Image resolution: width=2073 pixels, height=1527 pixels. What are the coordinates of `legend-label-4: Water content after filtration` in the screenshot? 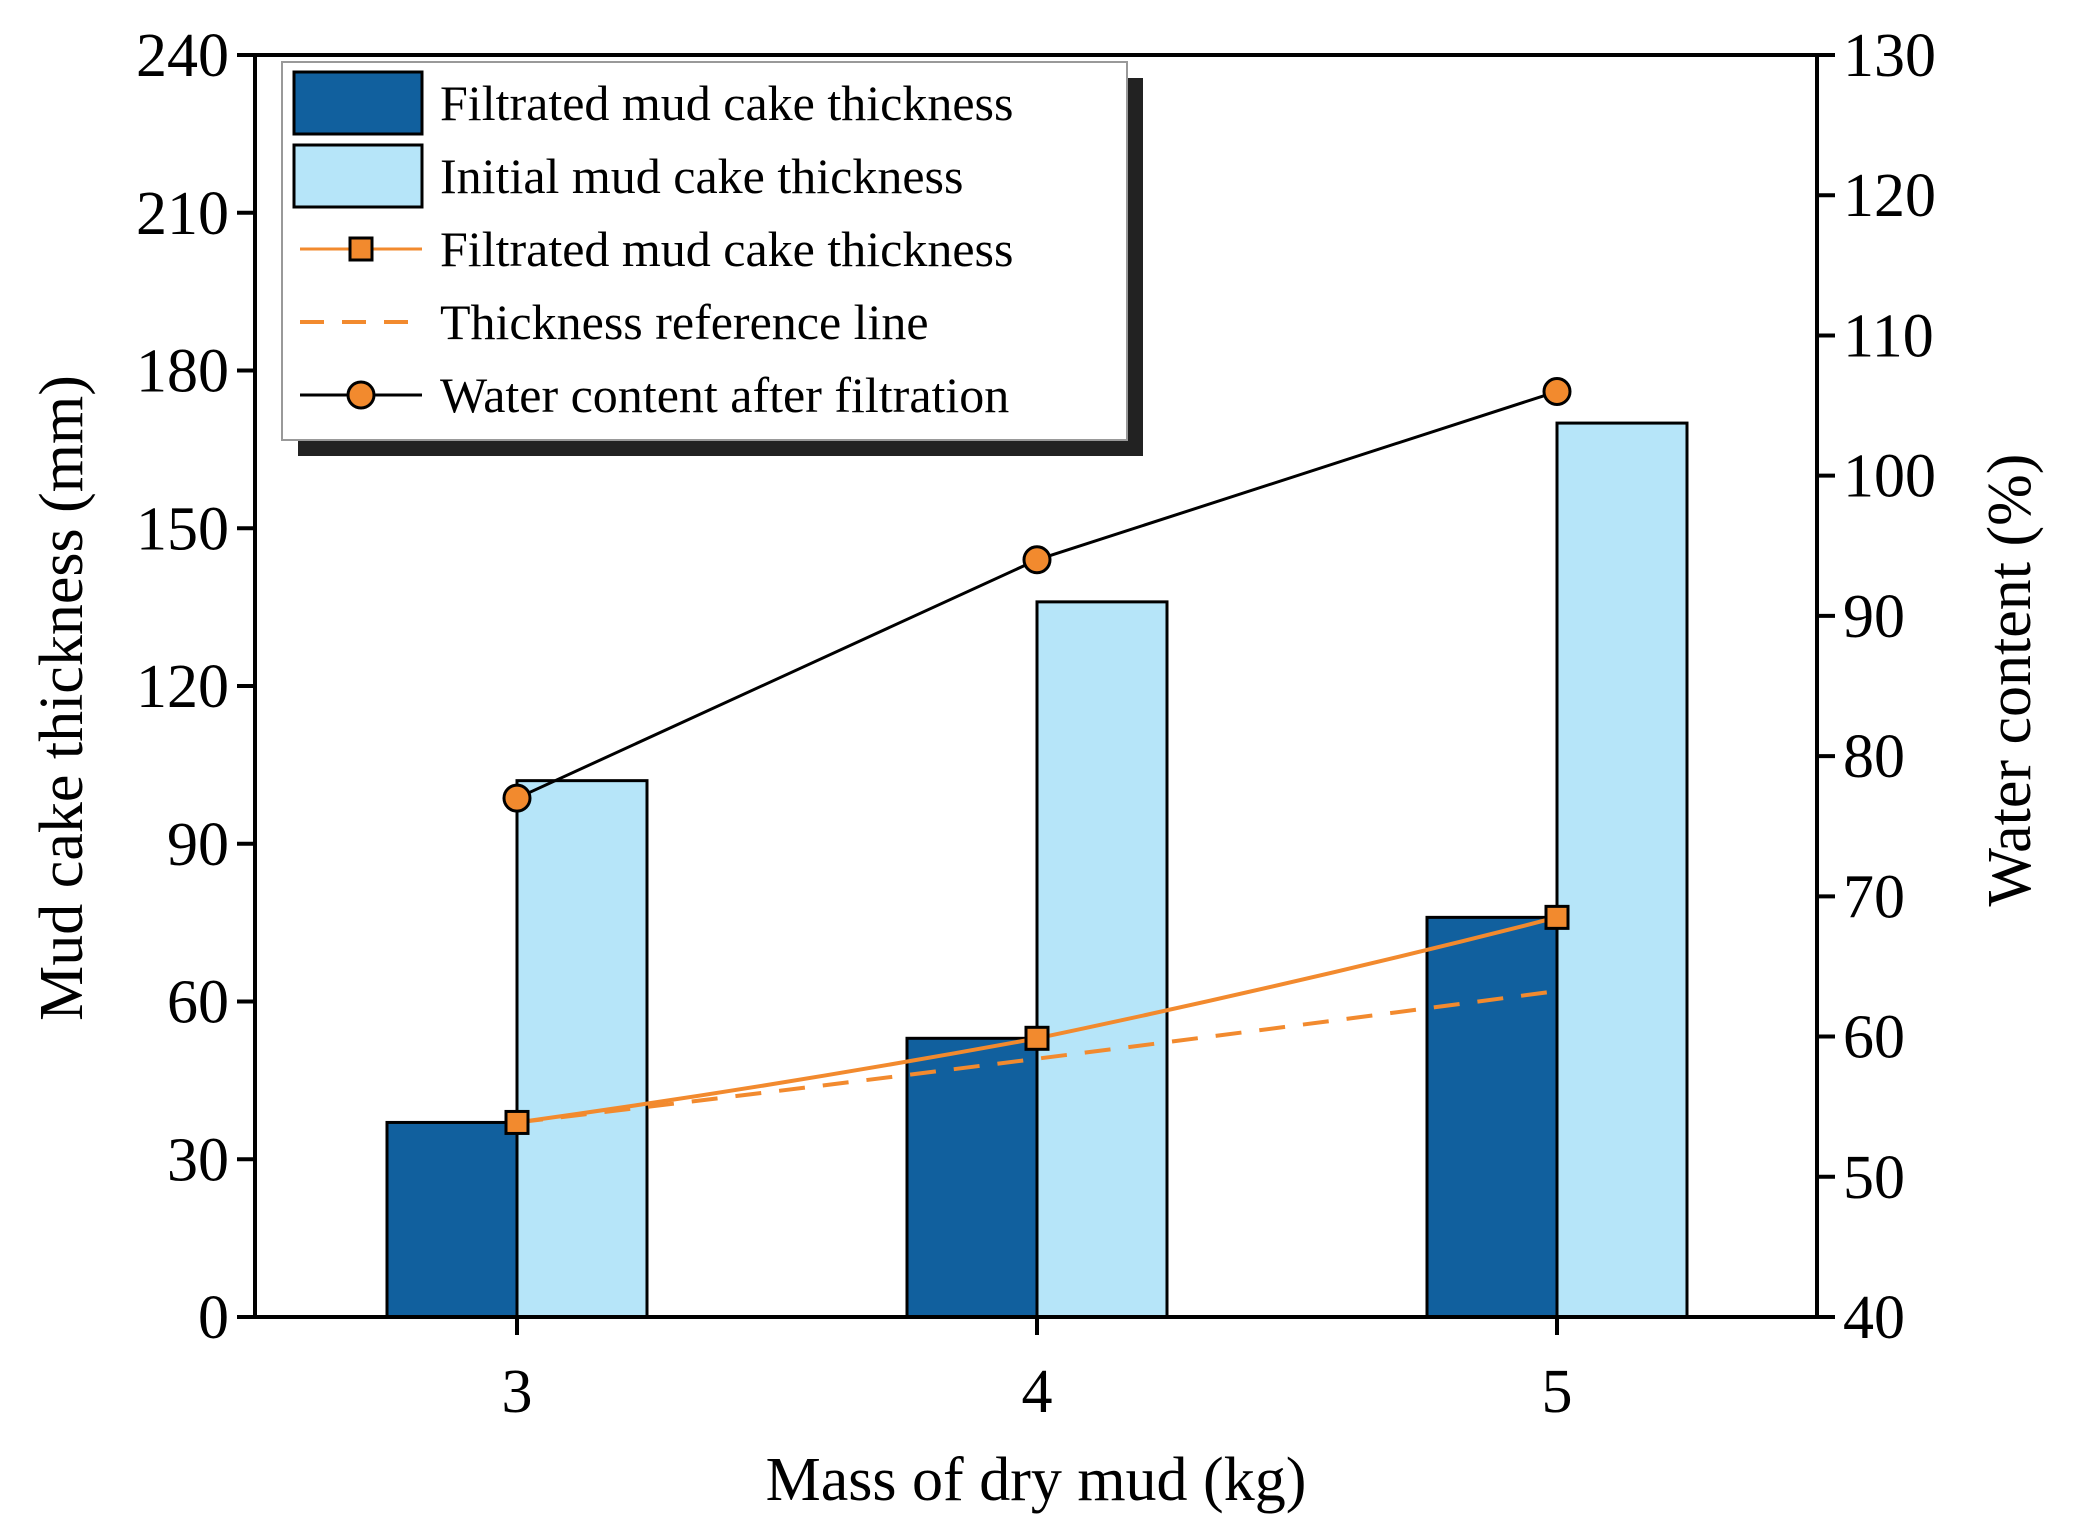 It's located at (724, 395).